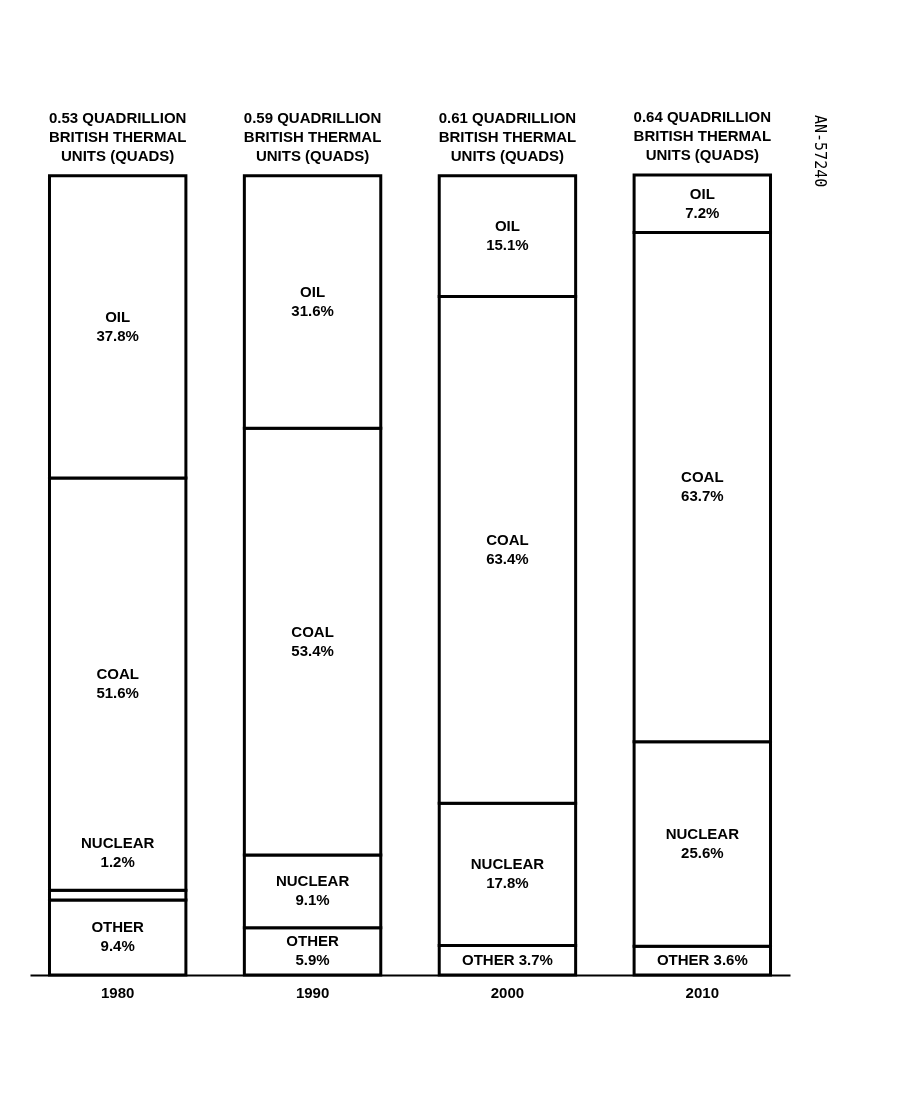  What do you see at coordinates (702, 212) in the screenshot?
I see `data-label: 7.2%` at bounding box center [702, 212].